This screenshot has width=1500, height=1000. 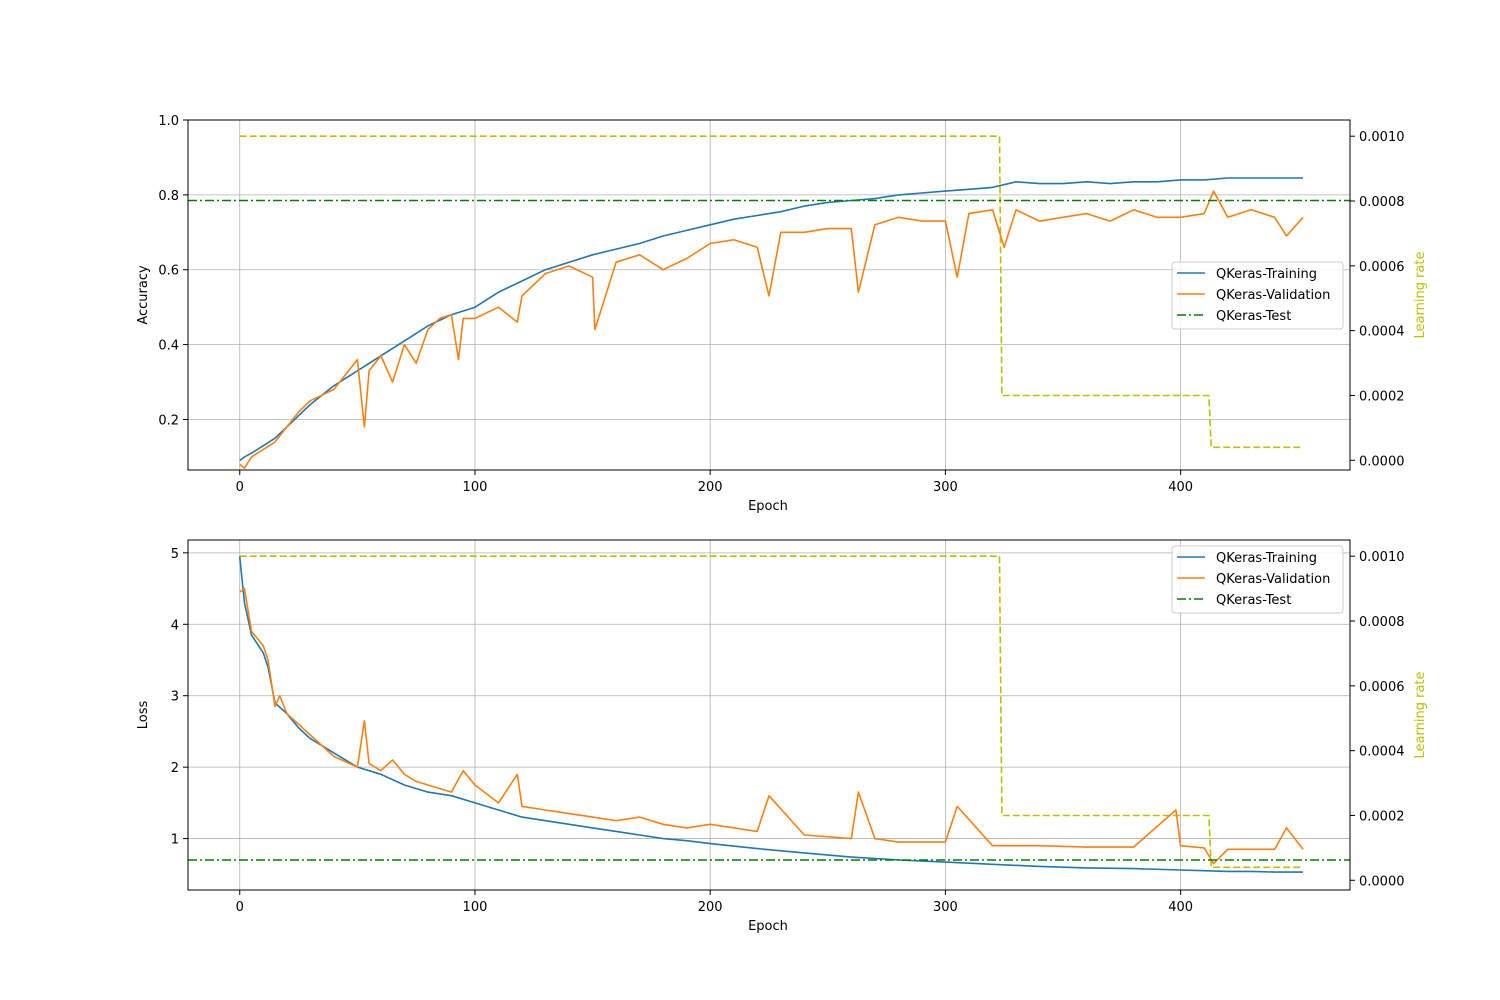 I want to click on y-axis-label: Accuracy, so click(x=143, y=295).